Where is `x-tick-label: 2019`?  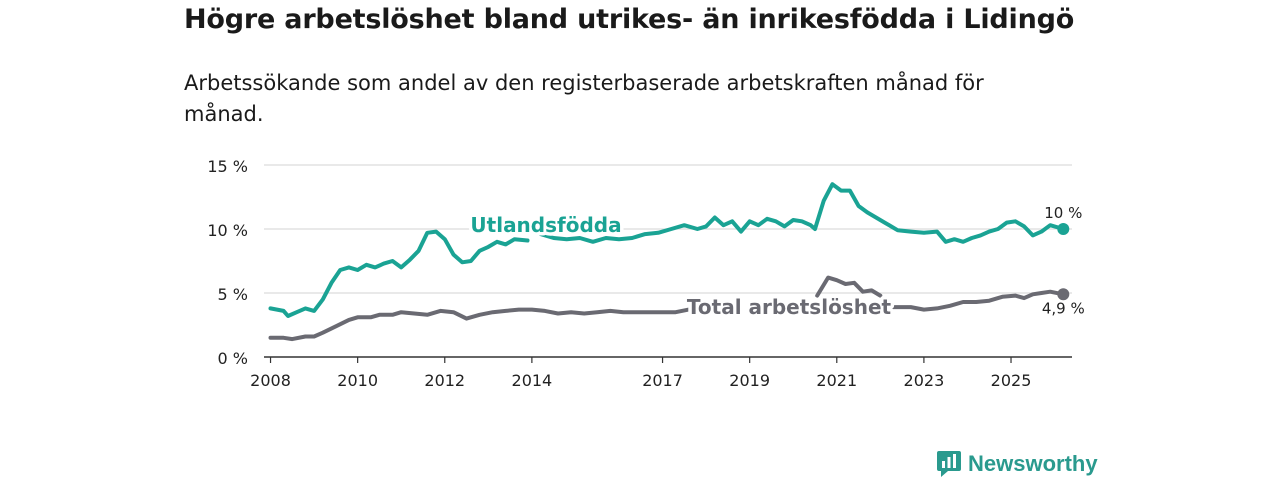
x-tick-label: 2019 is located at coordinates (749, 380).